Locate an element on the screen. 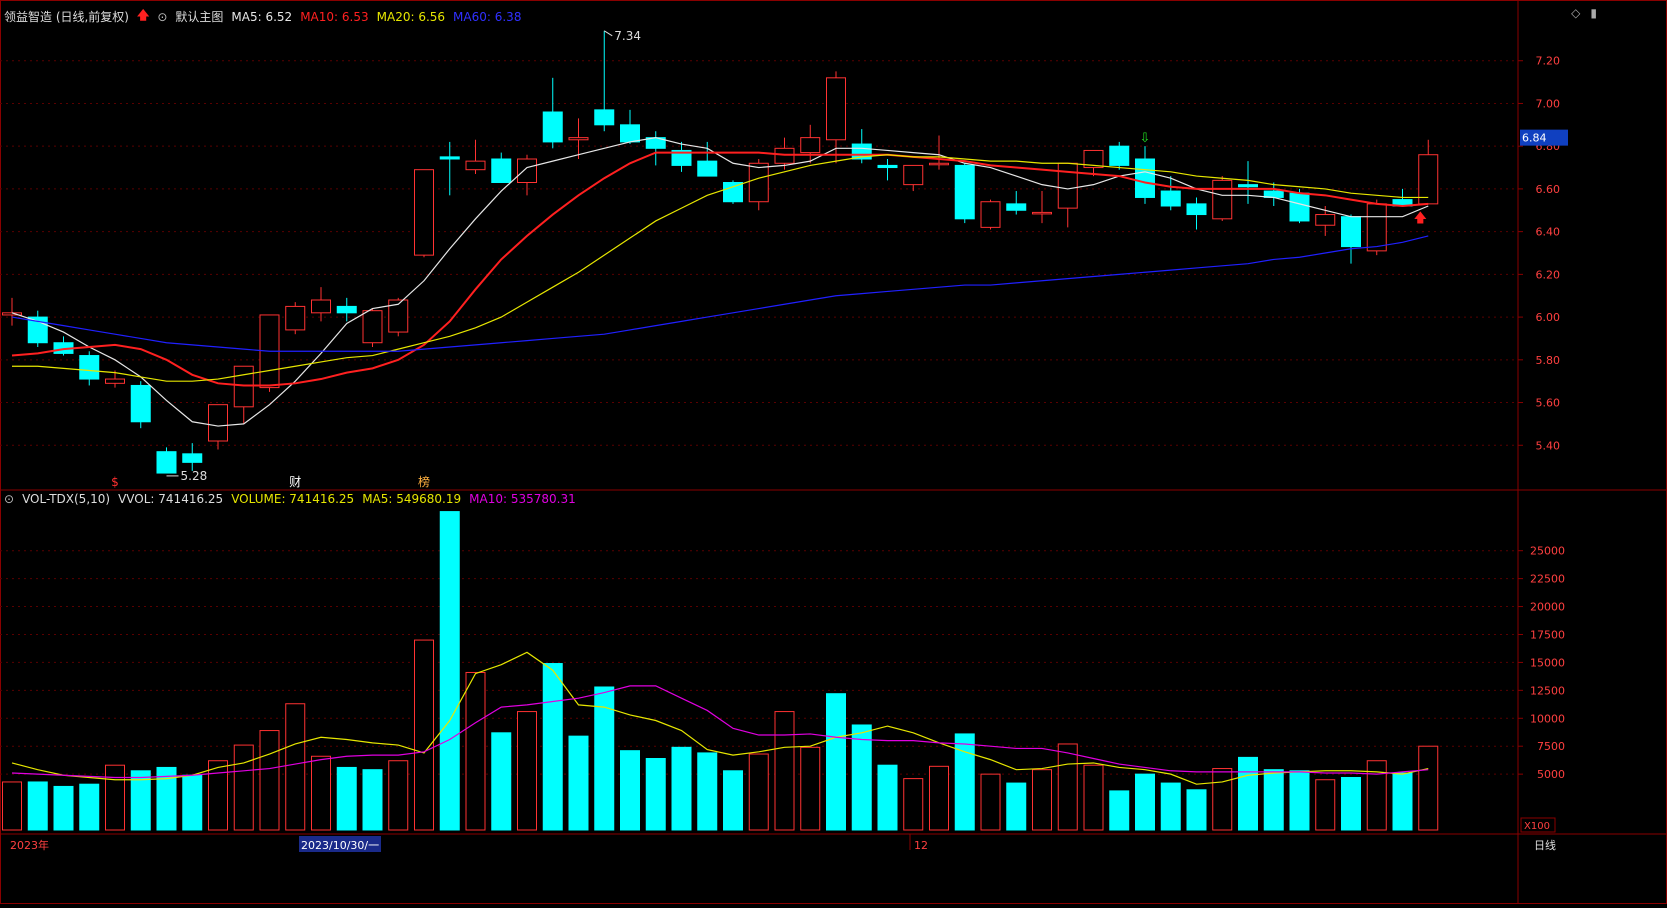 Image resolution: width=1667 pixels, height=908 pixels. ma10-legend: MA10: 6.53 is located at coordinates (334, 16).